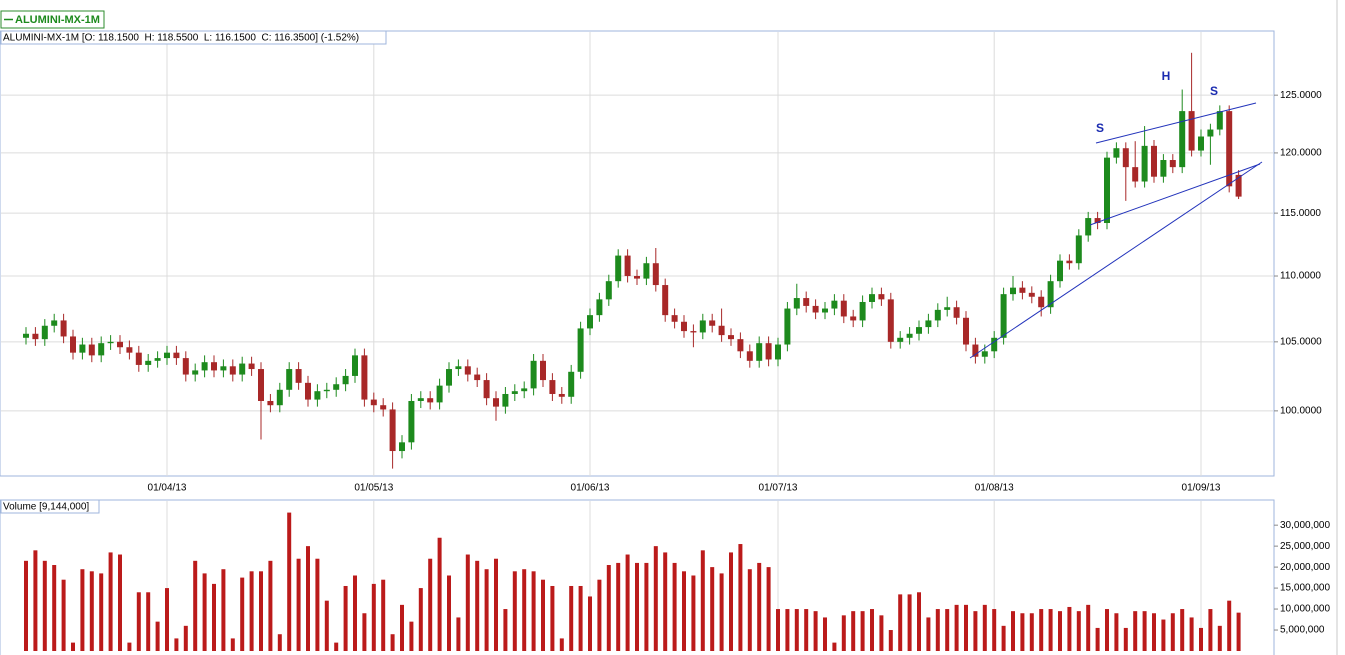  What do you see at coordinates (1116, 260) in the screenshot?
I see `trend-line` at bounding box center [1116, 260].